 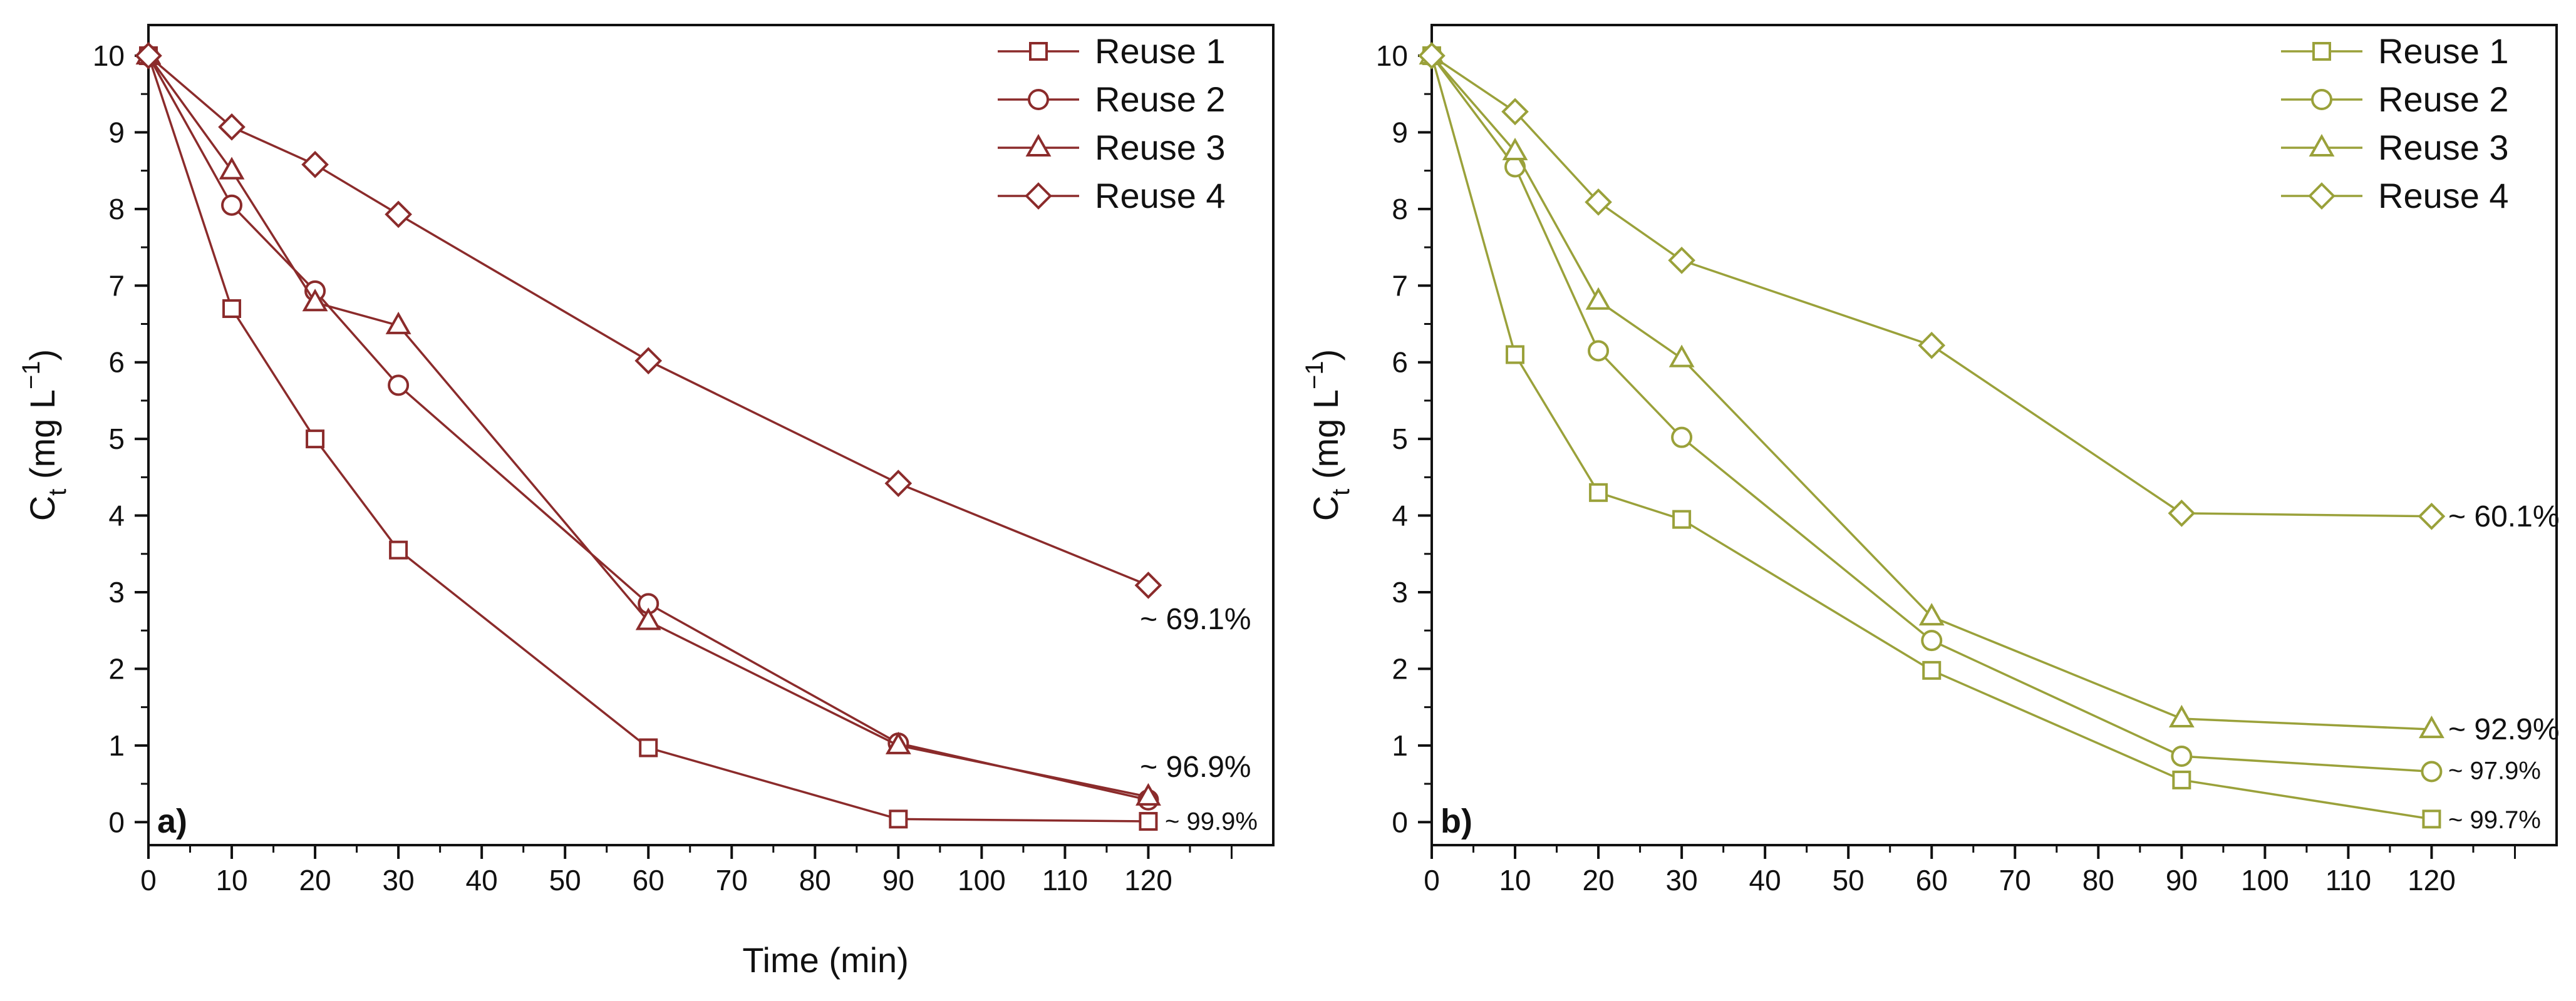 I want to click on legend-item: Reuse 2, so click(x=1112, y=99).